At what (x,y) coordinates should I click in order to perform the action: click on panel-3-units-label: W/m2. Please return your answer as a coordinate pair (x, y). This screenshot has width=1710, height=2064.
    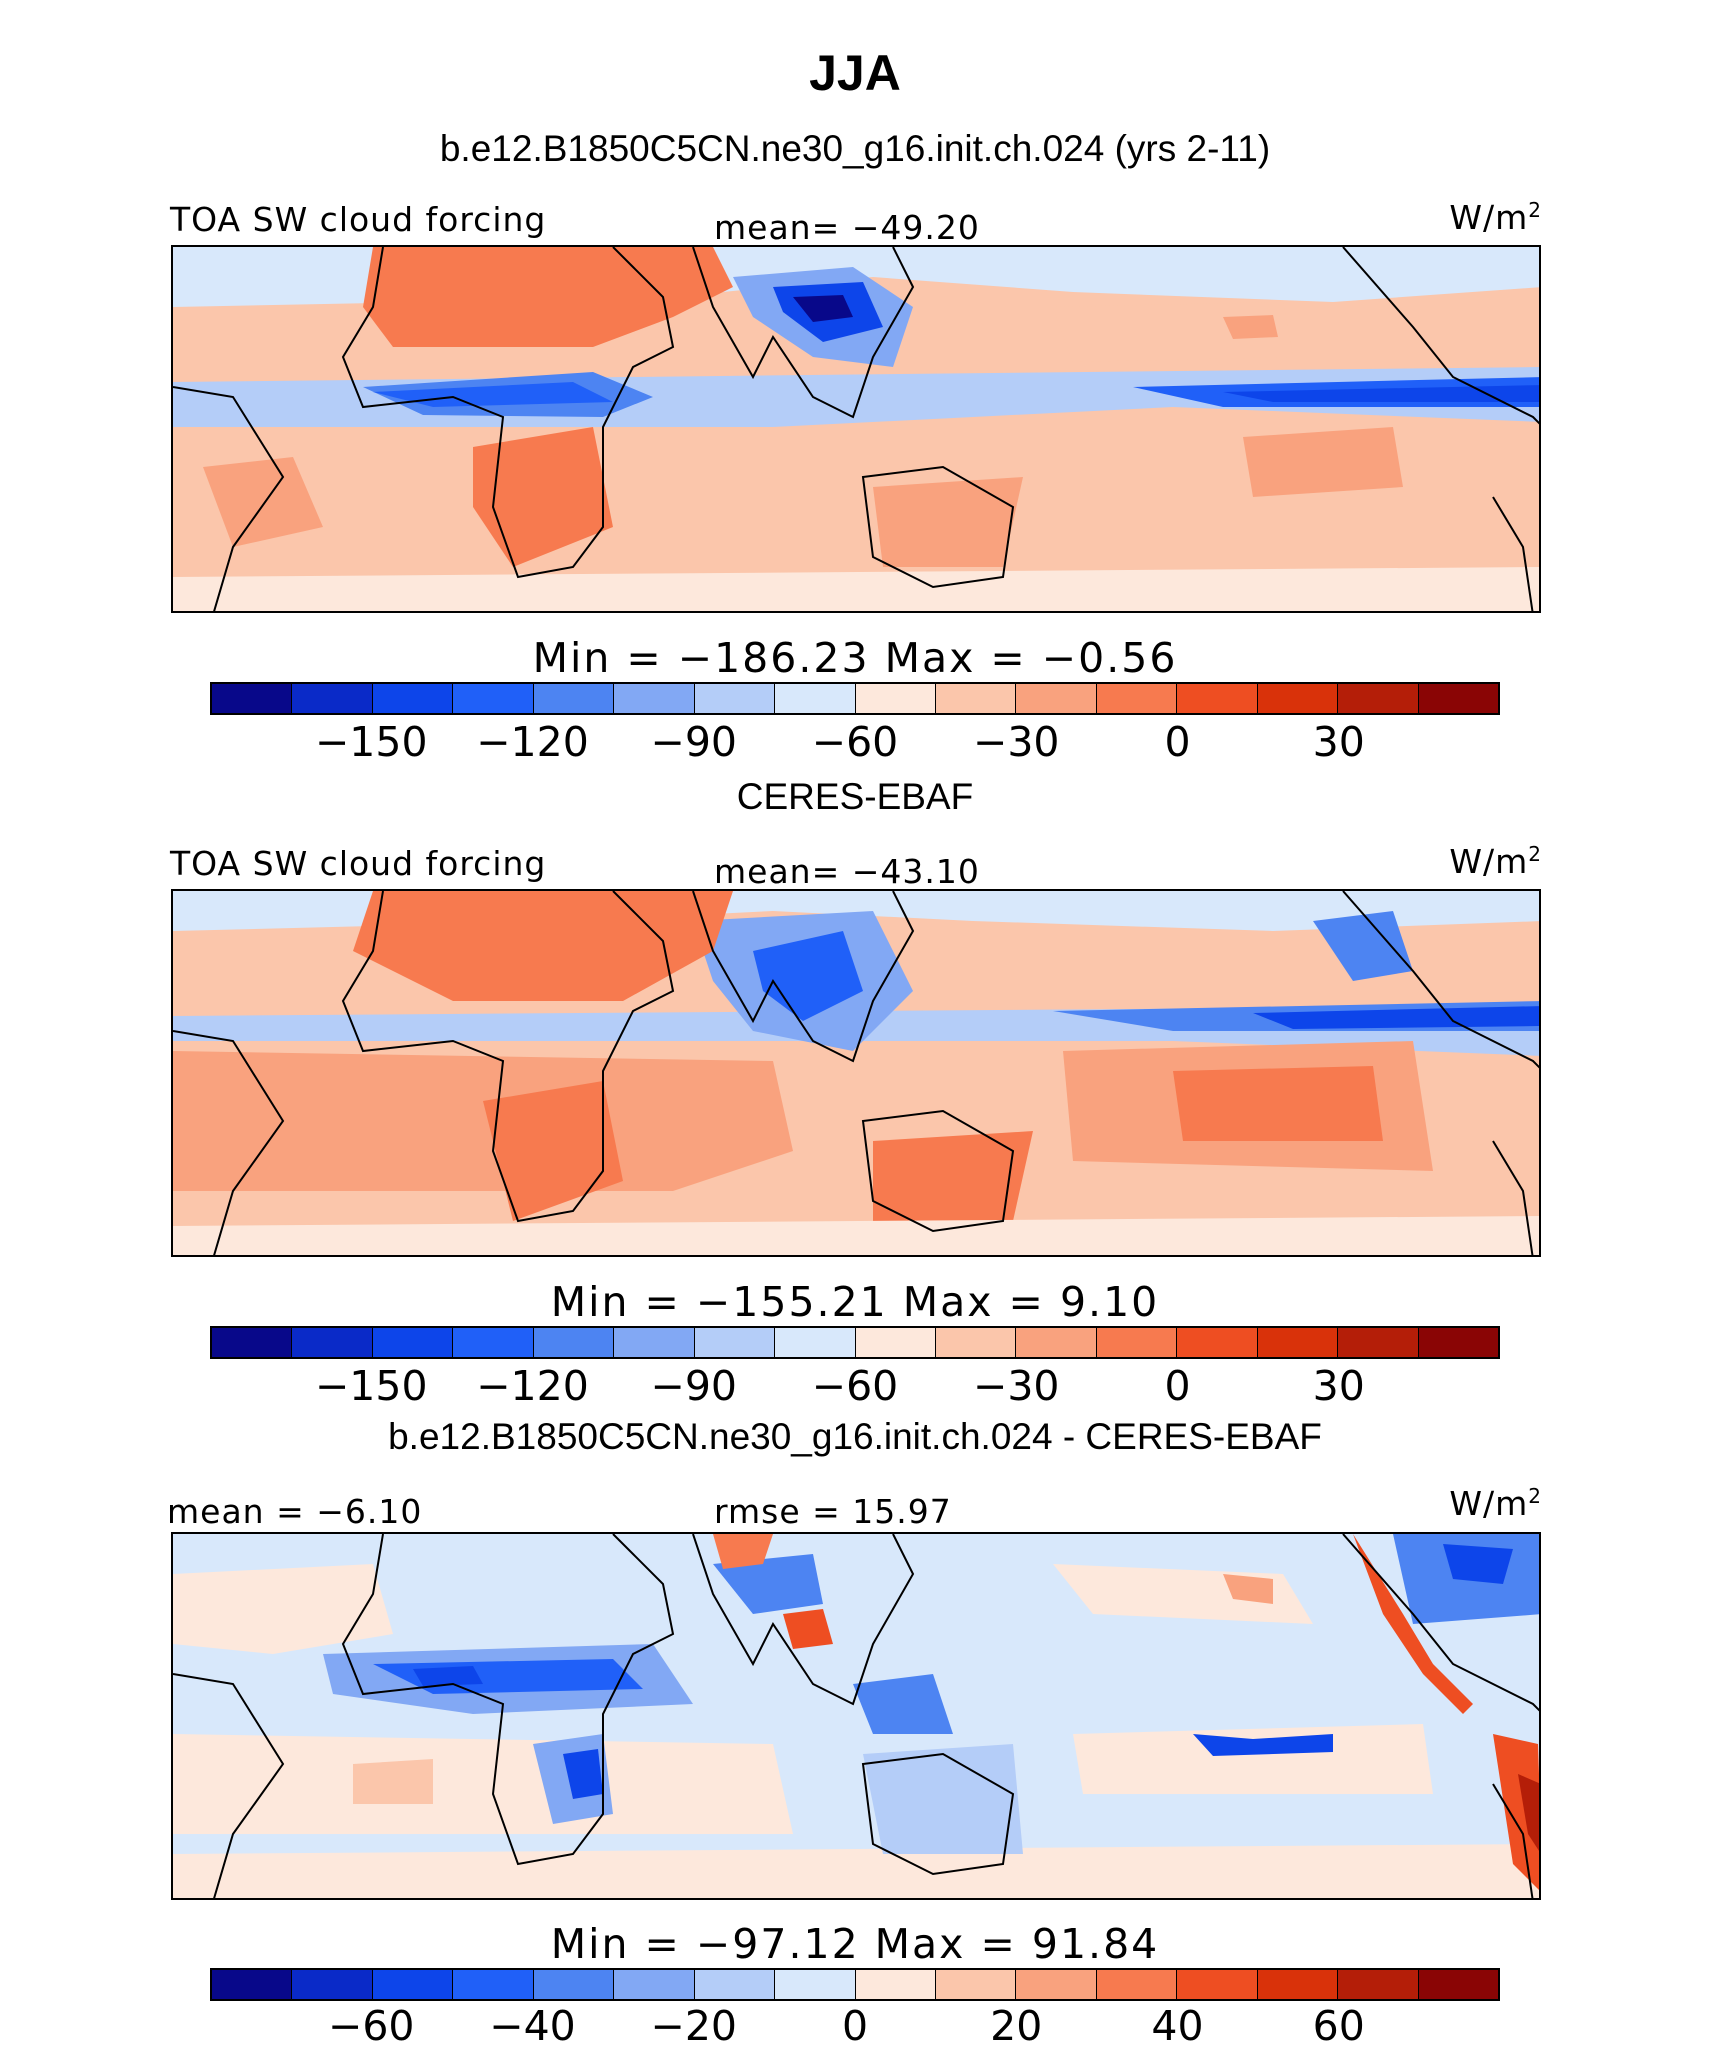
    Looking at the image, I should click on (1495, 1503).